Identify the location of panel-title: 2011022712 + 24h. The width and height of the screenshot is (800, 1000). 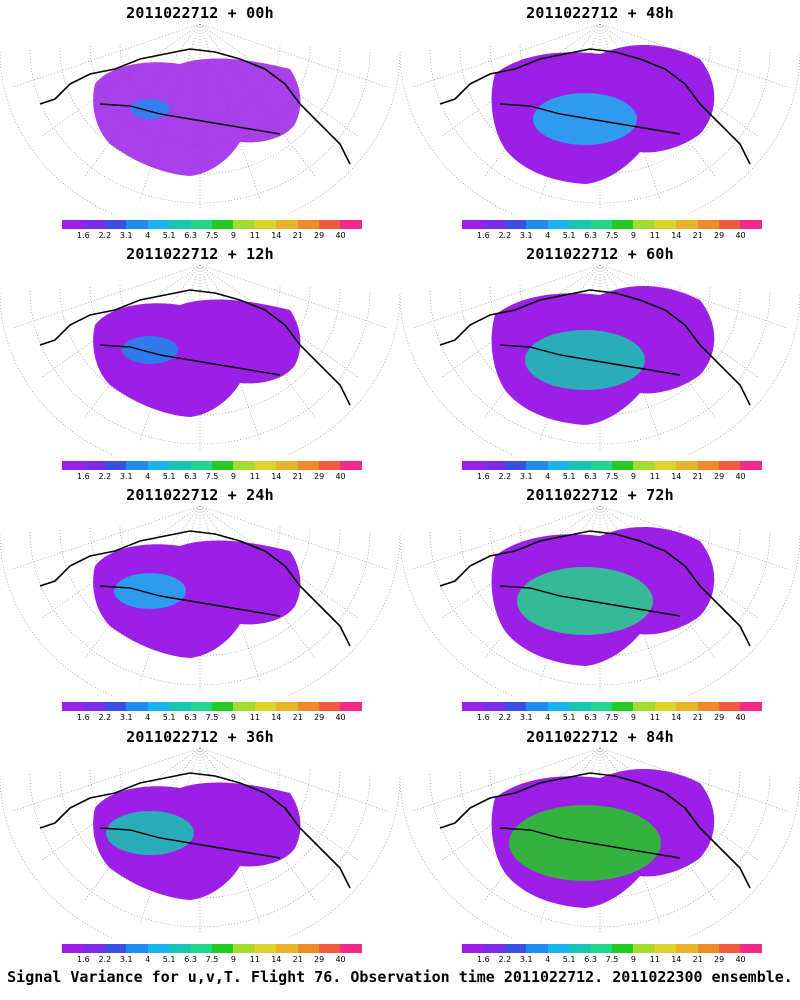
(200, 495).